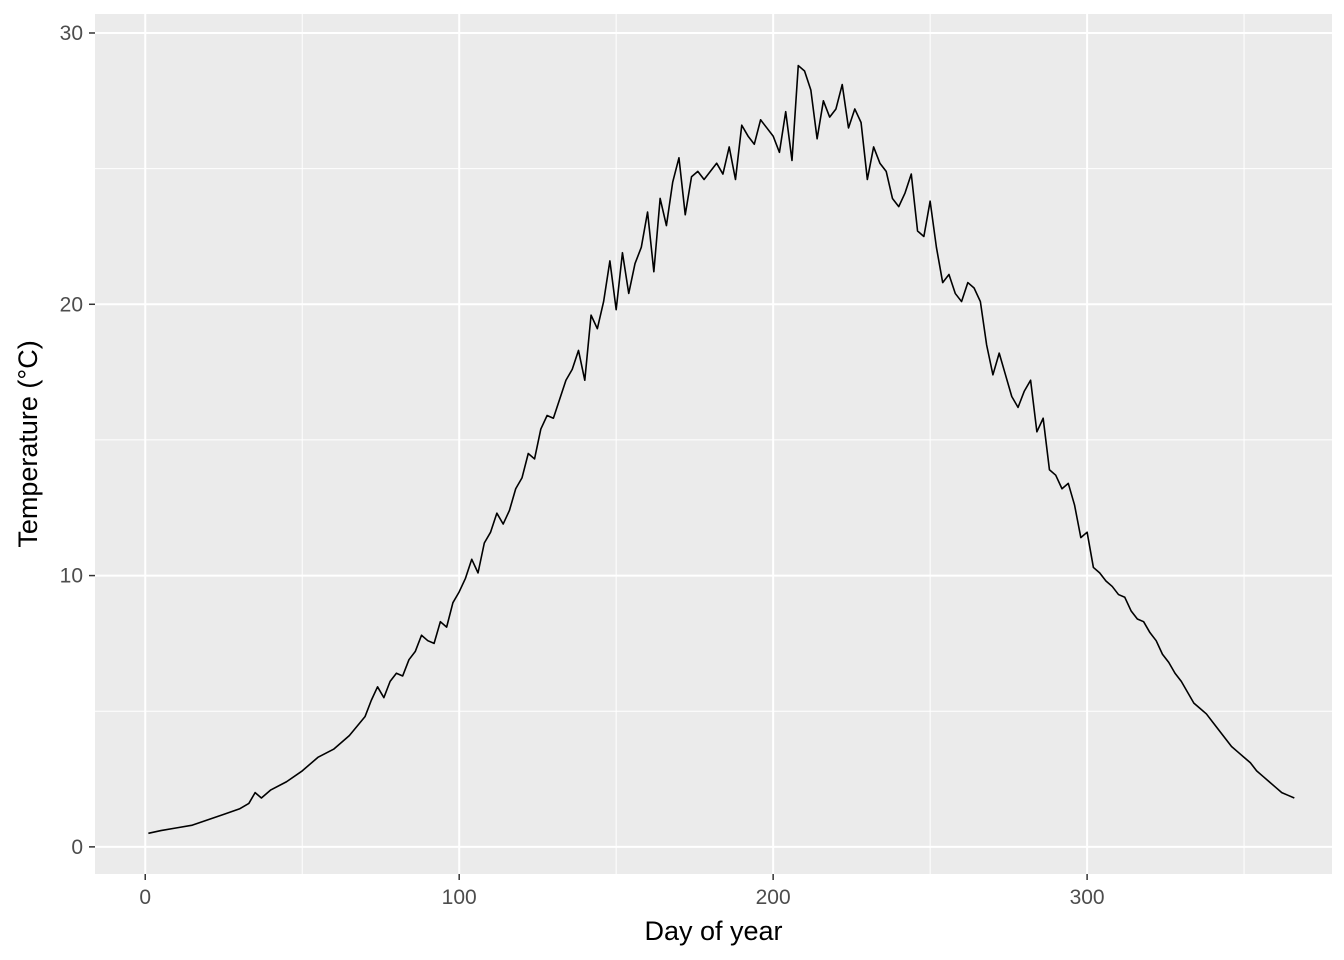 This screenshot has width=1344, height=960. I want to click on y-tick-label: 10, so click(71, 576).